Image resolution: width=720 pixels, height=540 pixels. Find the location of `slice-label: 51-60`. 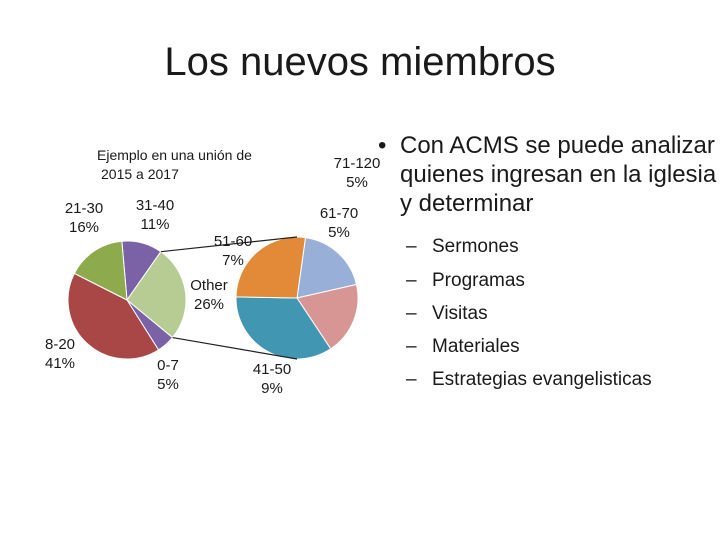

slice-label: 51-60 is located at coordinates (233, 241).